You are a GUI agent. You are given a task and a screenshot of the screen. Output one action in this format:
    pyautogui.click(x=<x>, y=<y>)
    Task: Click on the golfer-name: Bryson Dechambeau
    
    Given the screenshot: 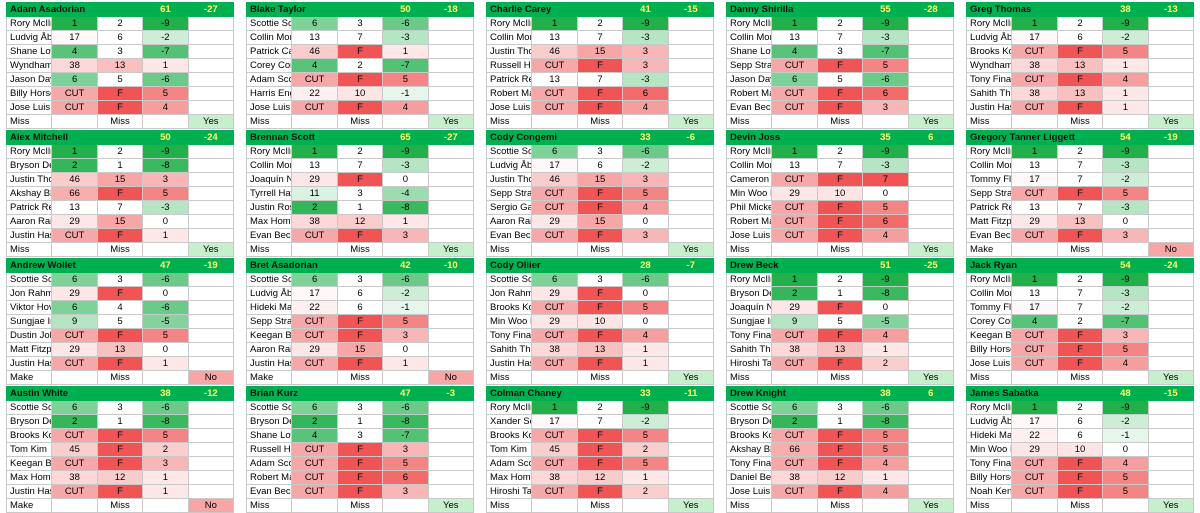 What is the action you would take?
    pyautogui.click(x=749, y=421)
    